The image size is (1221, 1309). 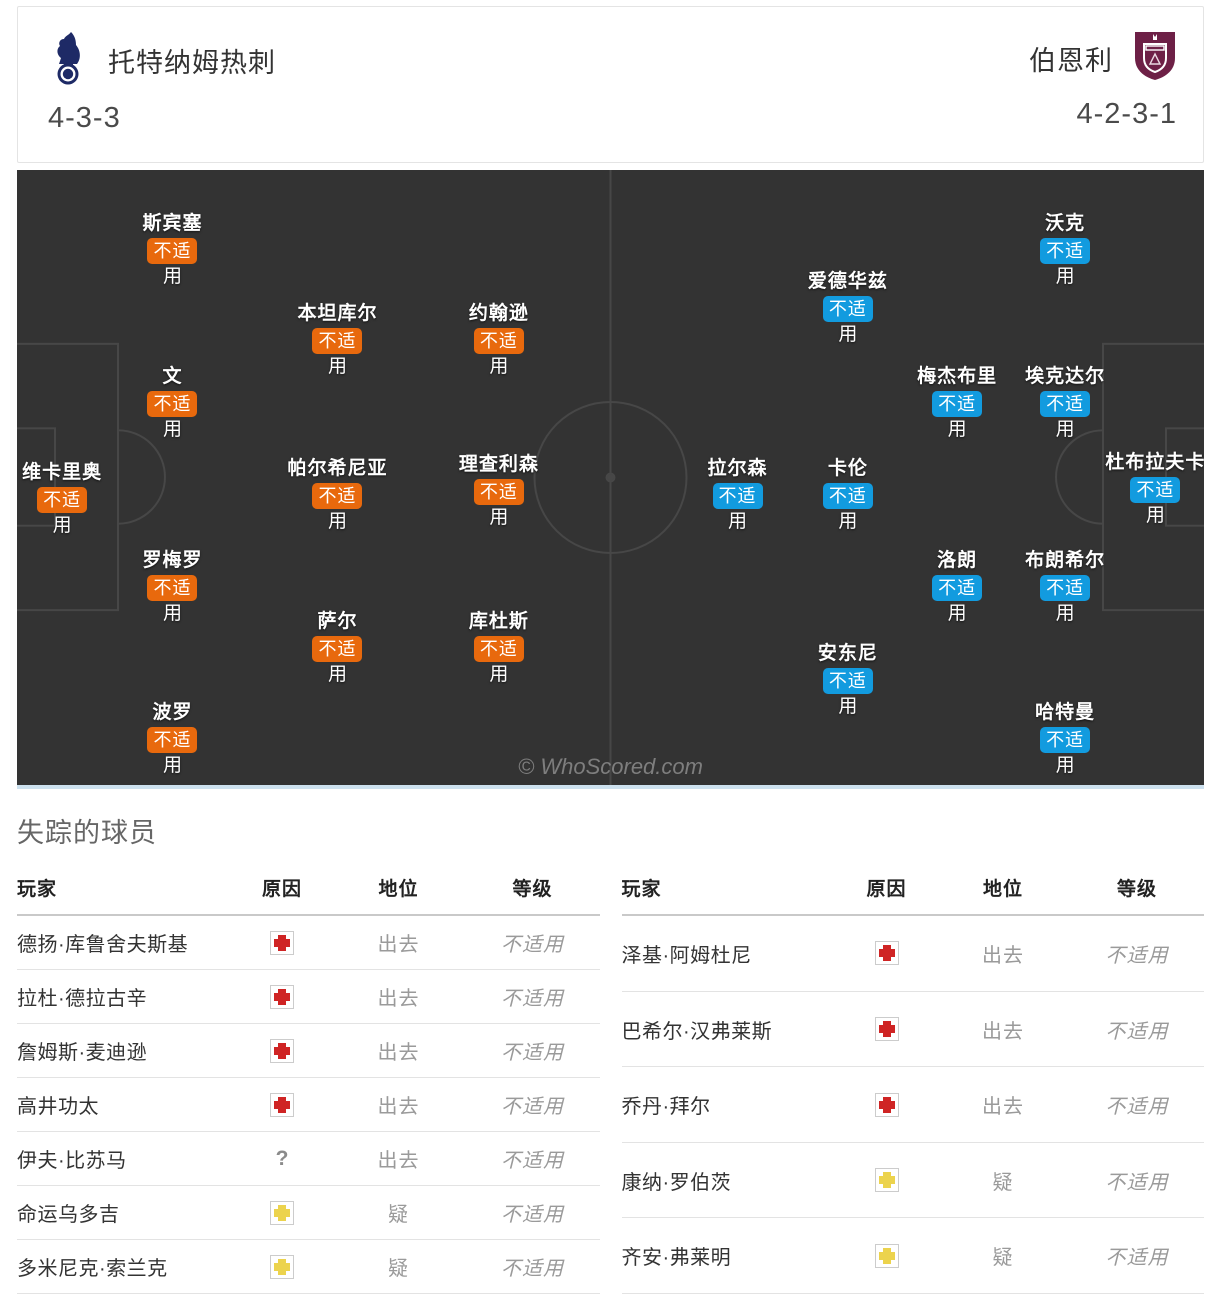 What do you see at coordinates (1071, 61) in the screenshot?
I see `away-team-name: 伯恩利` at bounding box center [1071, 61].